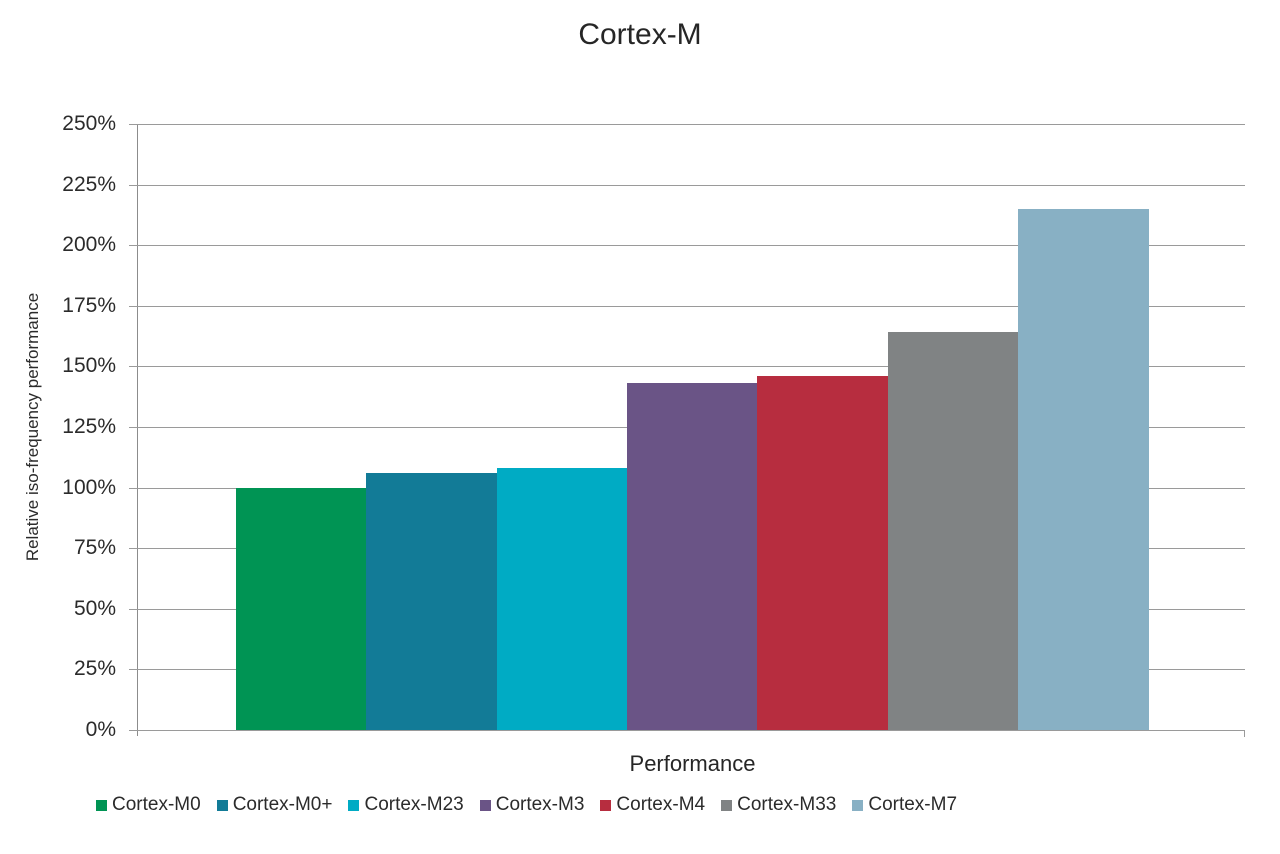 This screenshot has width=1280, height=854. I want to click on legend-item: Cortex-M33, so click(778, 805).